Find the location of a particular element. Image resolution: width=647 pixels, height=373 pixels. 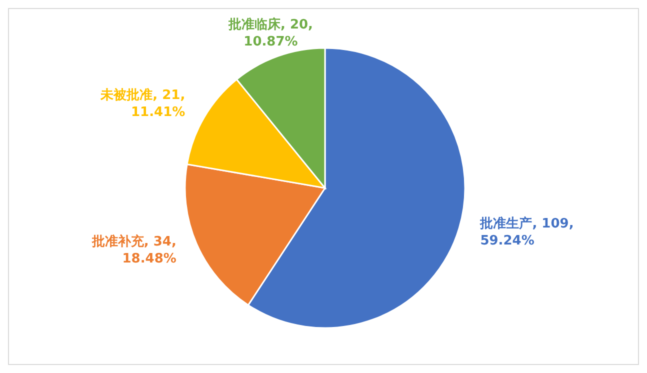

slice-label: 批准补充, 34, 18.48% is located at coordinates (133, 250).